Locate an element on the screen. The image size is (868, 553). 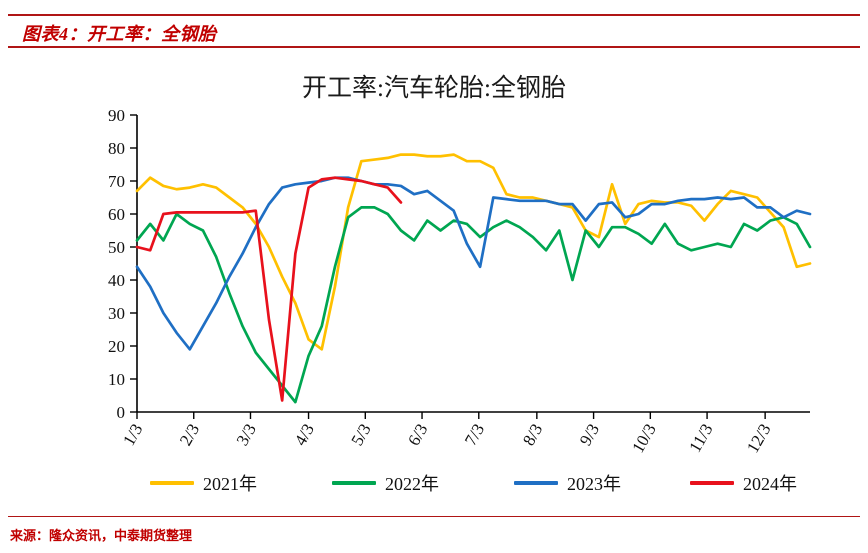
y-tick-label: 30 is located at coordinates (116, 313).